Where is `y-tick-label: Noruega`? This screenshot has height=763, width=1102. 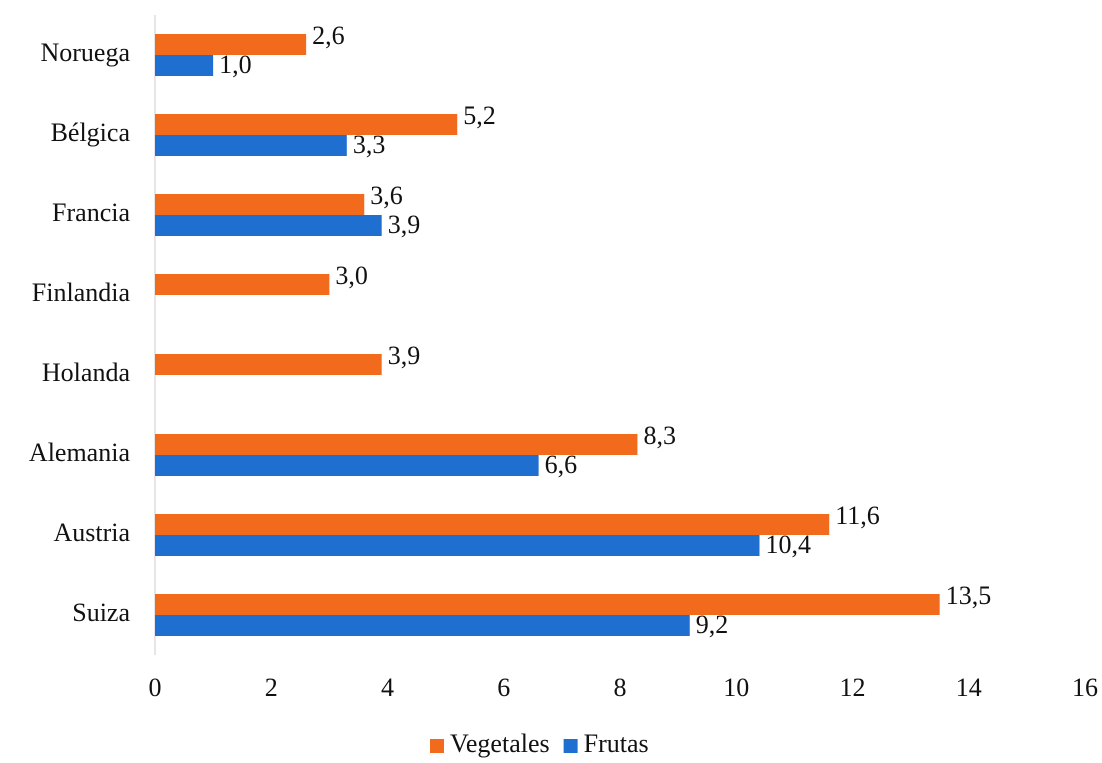 y-tick-label: Noruega is located at coordinates (85, 52).